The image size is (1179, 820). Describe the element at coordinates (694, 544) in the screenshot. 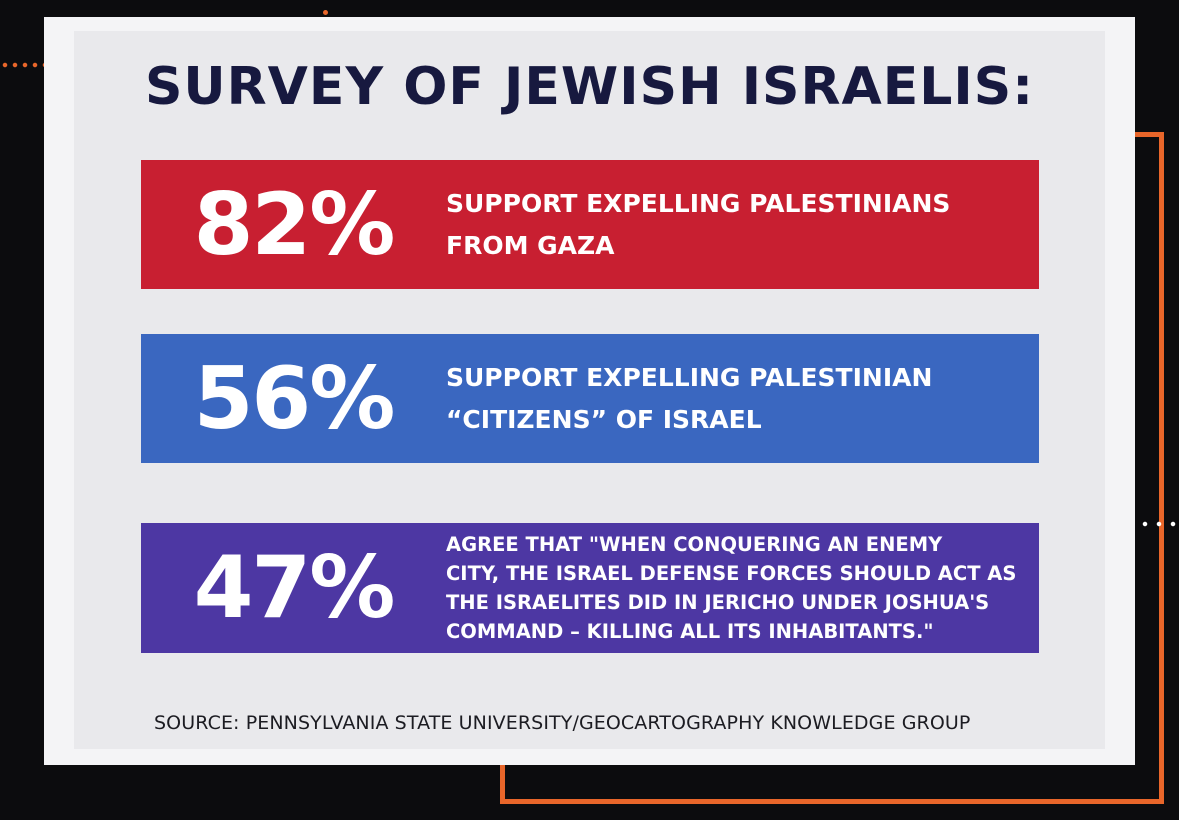

I see `stat-description-line: AGREE THAT "WHEN CONQUERING AN ENEMY` at that location.